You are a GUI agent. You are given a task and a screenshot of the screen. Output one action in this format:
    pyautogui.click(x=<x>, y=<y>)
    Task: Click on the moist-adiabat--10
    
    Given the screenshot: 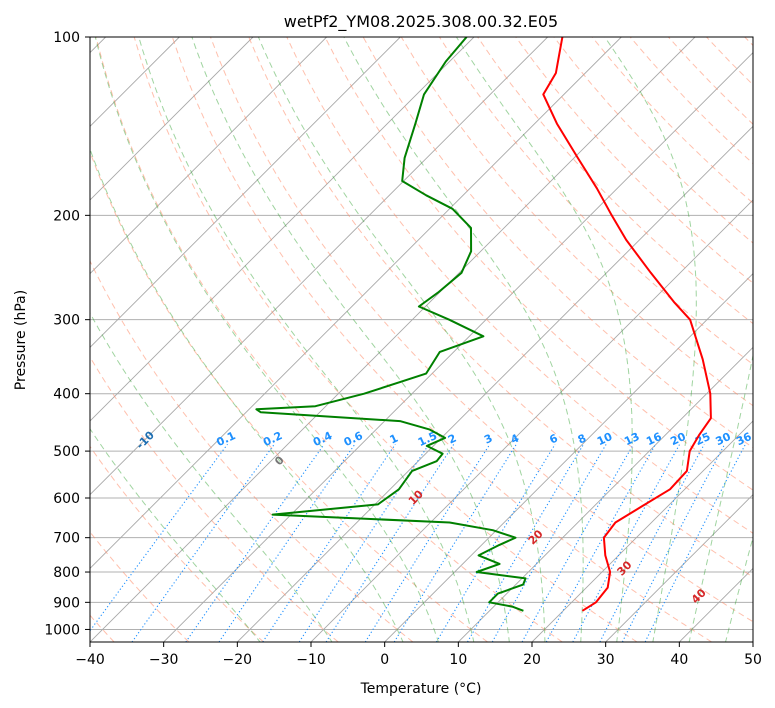 What is the action you would take?
    pyautogui.click(x=211, y=476)
    